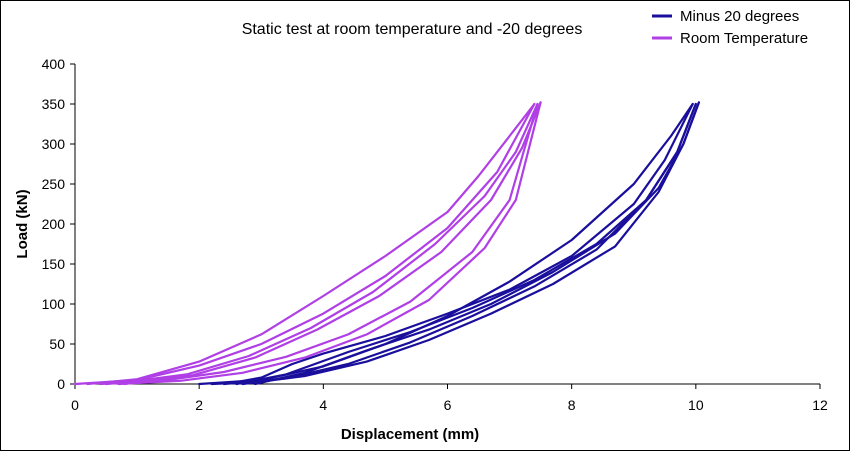 This screenshot has height=451, width=850. Describe the element at coordinates (54, 224) in the screenshot. I see `y-tick-label: 200` at that location.